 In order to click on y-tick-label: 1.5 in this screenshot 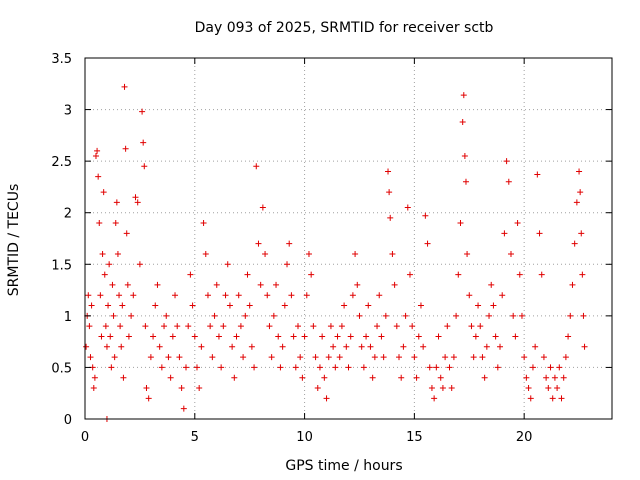, I will do `click(61, 265)`.